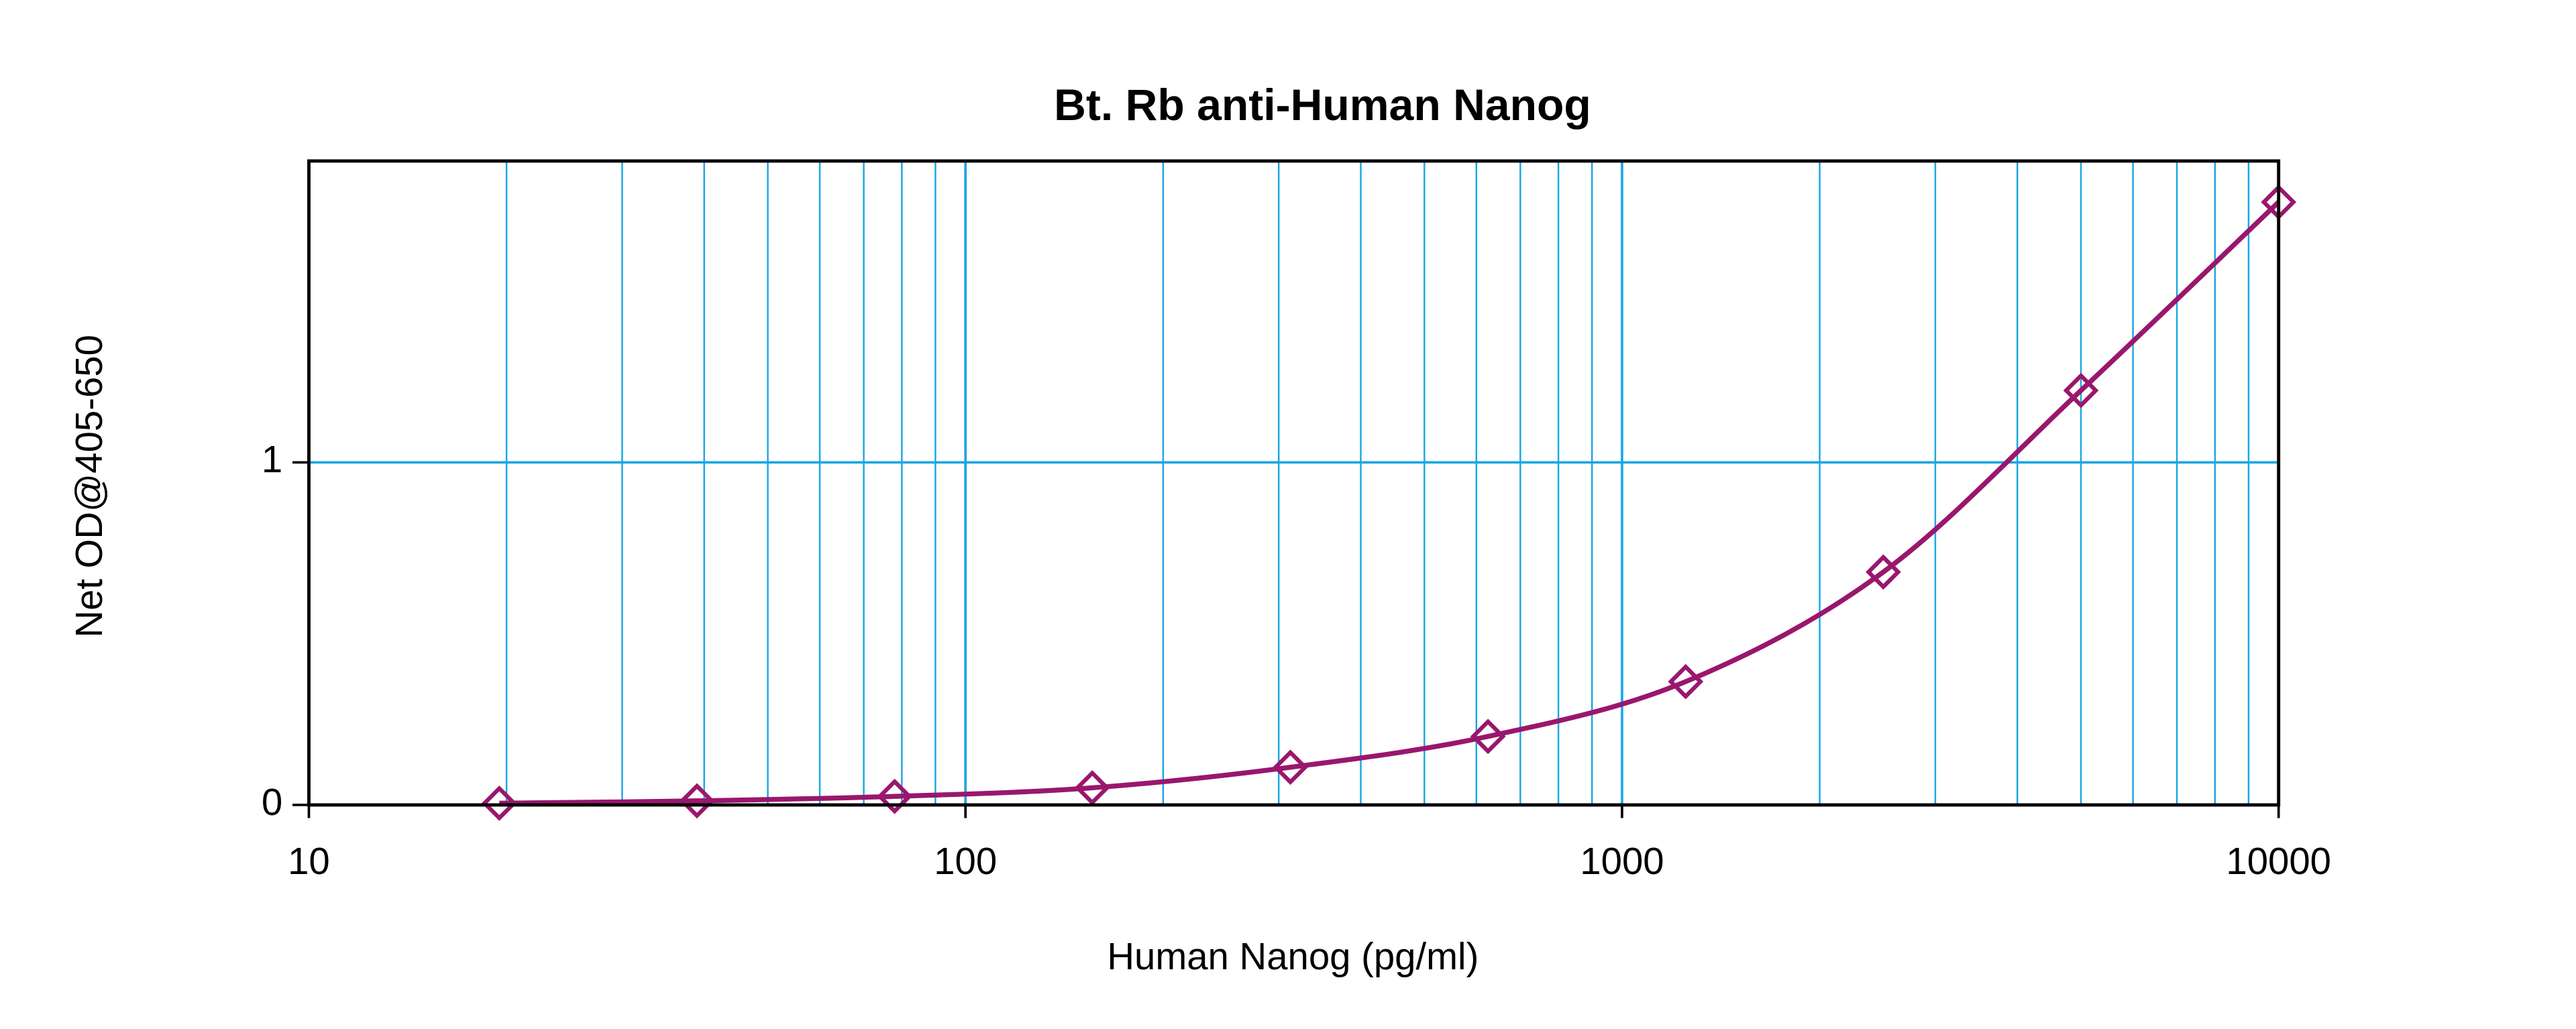 This screenshot has width=2576, height=1029. I want to click on x-tick-label: 1000, so click(1622, 861).